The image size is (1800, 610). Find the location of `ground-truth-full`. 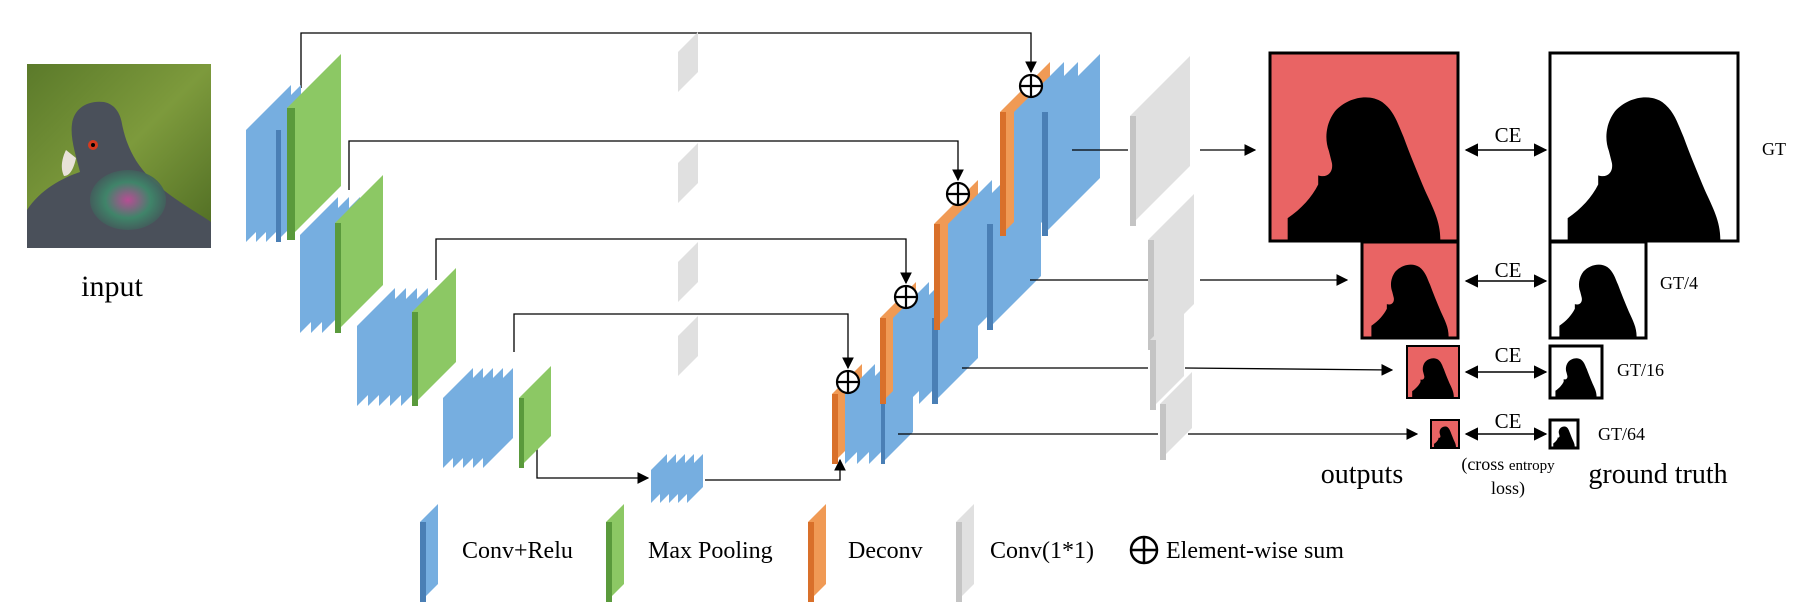

ground-truth-full is located at coordinates (1644, 147).